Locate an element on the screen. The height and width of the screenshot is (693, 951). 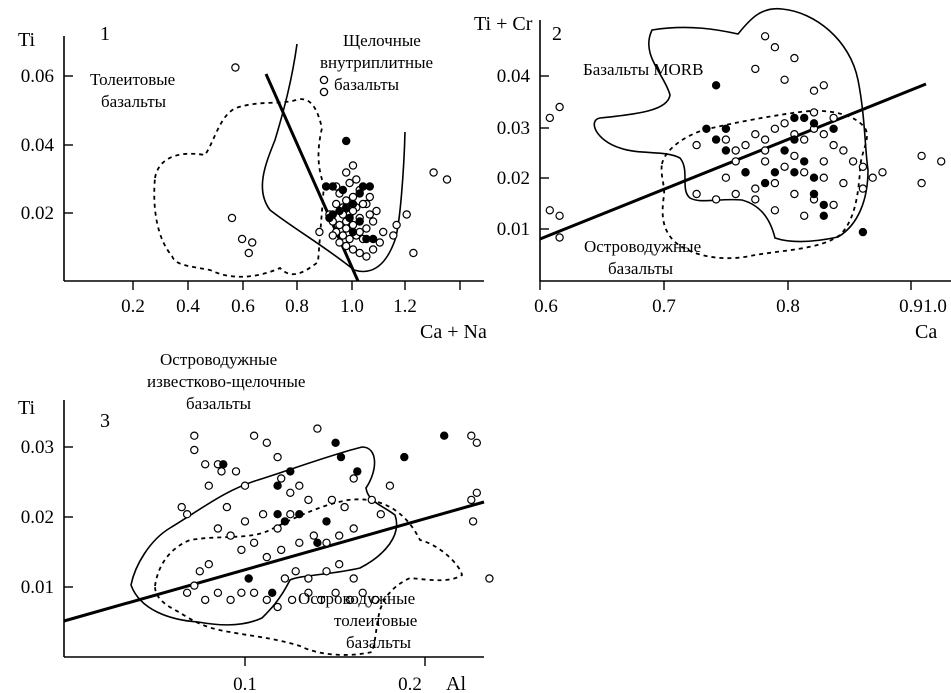
panel-1-y-tick-label: 0.04 is located at coordinates (38, 145).